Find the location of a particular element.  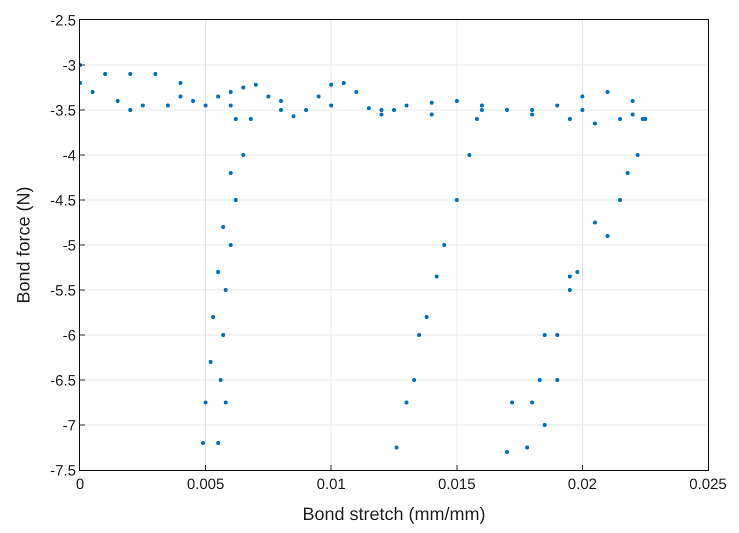

x-tick-label: 0.015 is located at coordinates (457, 484).